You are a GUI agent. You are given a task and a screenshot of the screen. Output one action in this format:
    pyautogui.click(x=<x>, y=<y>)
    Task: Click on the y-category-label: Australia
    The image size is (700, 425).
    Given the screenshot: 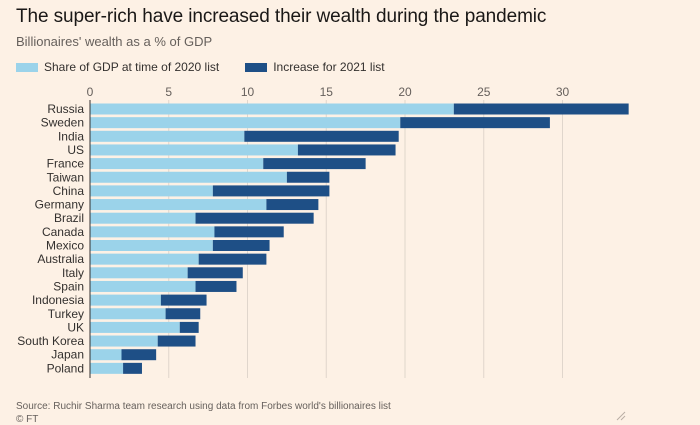 What is the action you would take?
    pyautogui.click(x=60, y=259)
    